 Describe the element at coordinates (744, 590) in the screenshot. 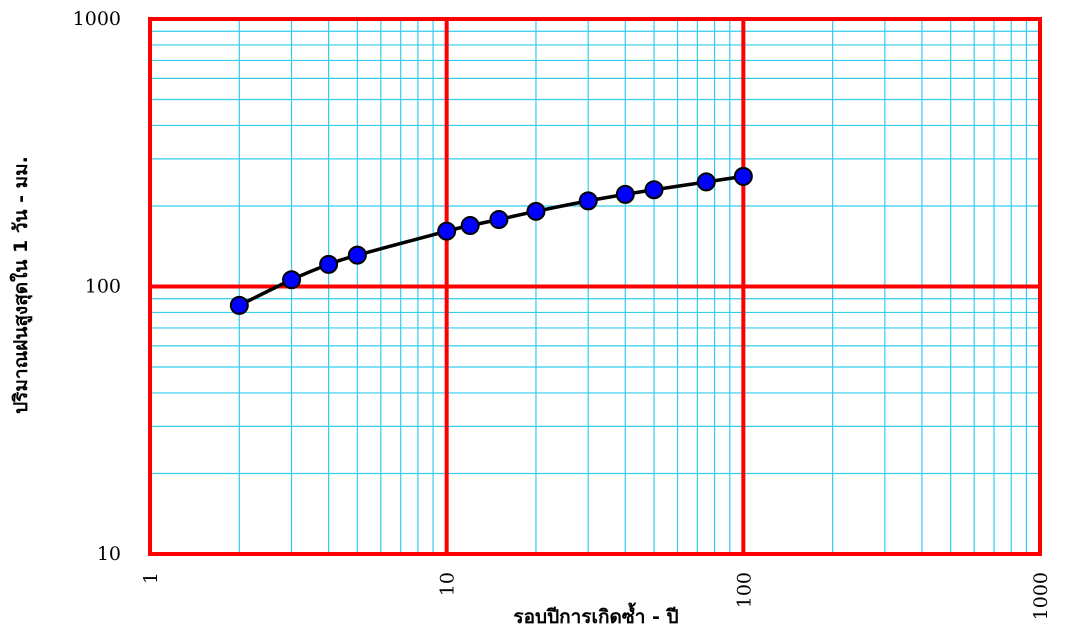

I see `x-tick-label: 100` at that location.